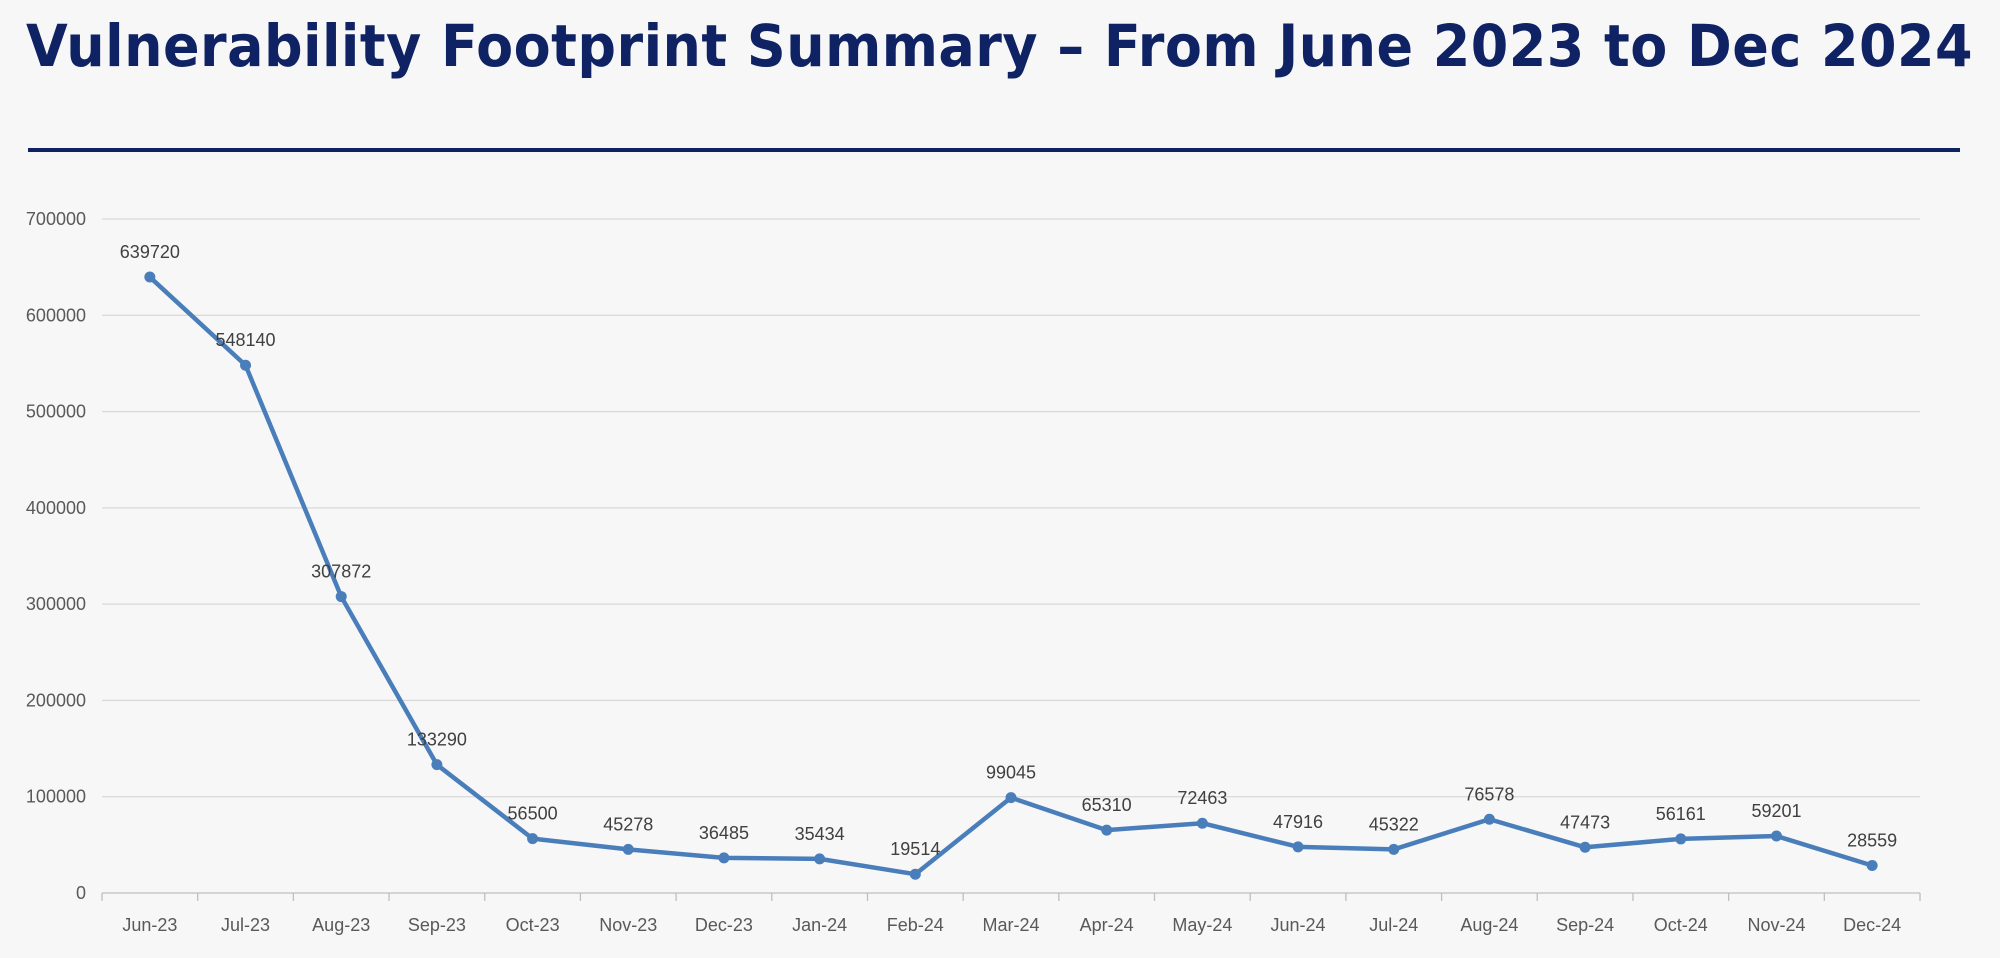 This screenshot has width=2000, height=958. What do you see at coordinates (341, 572) in the screenshot?
I see `data-label: 307872` at bounding box center [341, 572].